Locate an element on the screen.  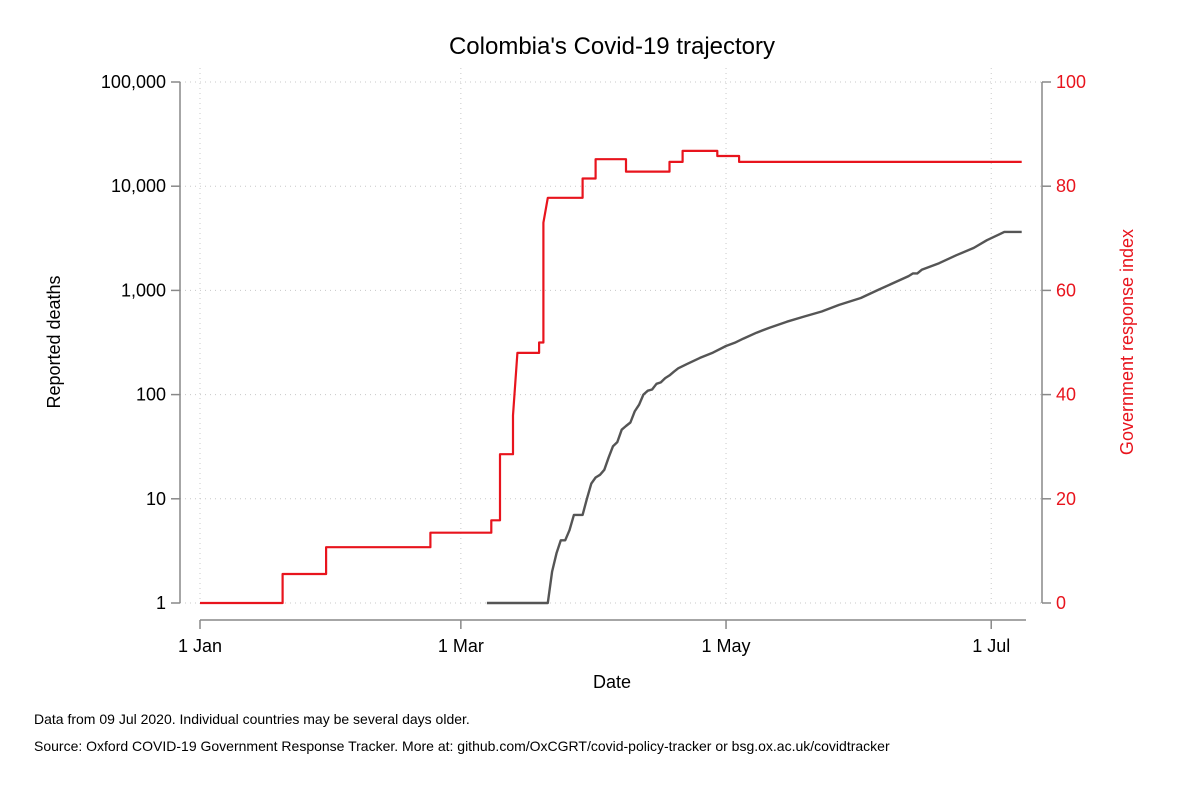
left-tick-label-10-000: 10,000 is located at coordinates (138, 186).